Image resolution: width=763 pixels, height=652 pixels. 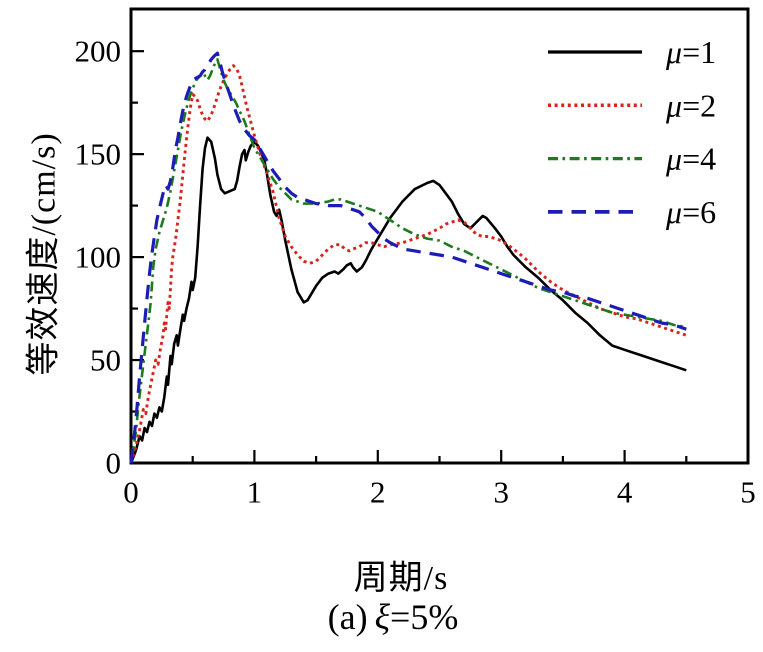 What do you see at coordinates (105, 360) in the screenshot?
I see `y-tick-label: 50` at bounding box center [105, 360].